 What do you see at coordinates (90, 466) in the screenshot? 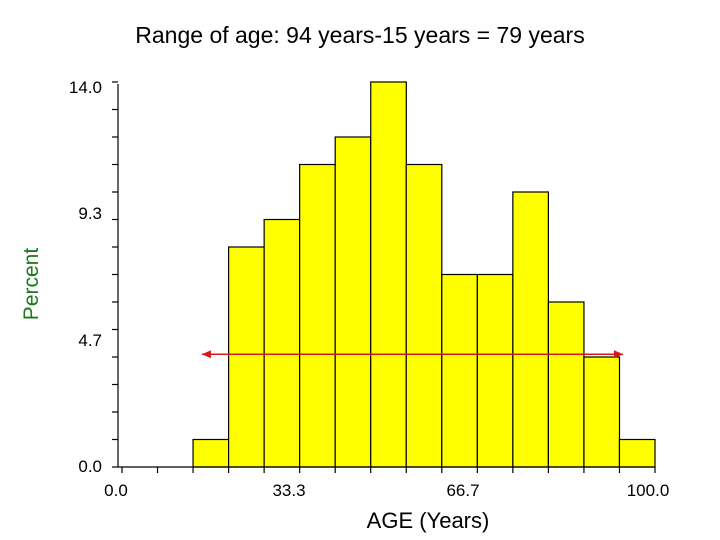
I see `y-tick-label: 0.0` at bounding box center [90, 466].